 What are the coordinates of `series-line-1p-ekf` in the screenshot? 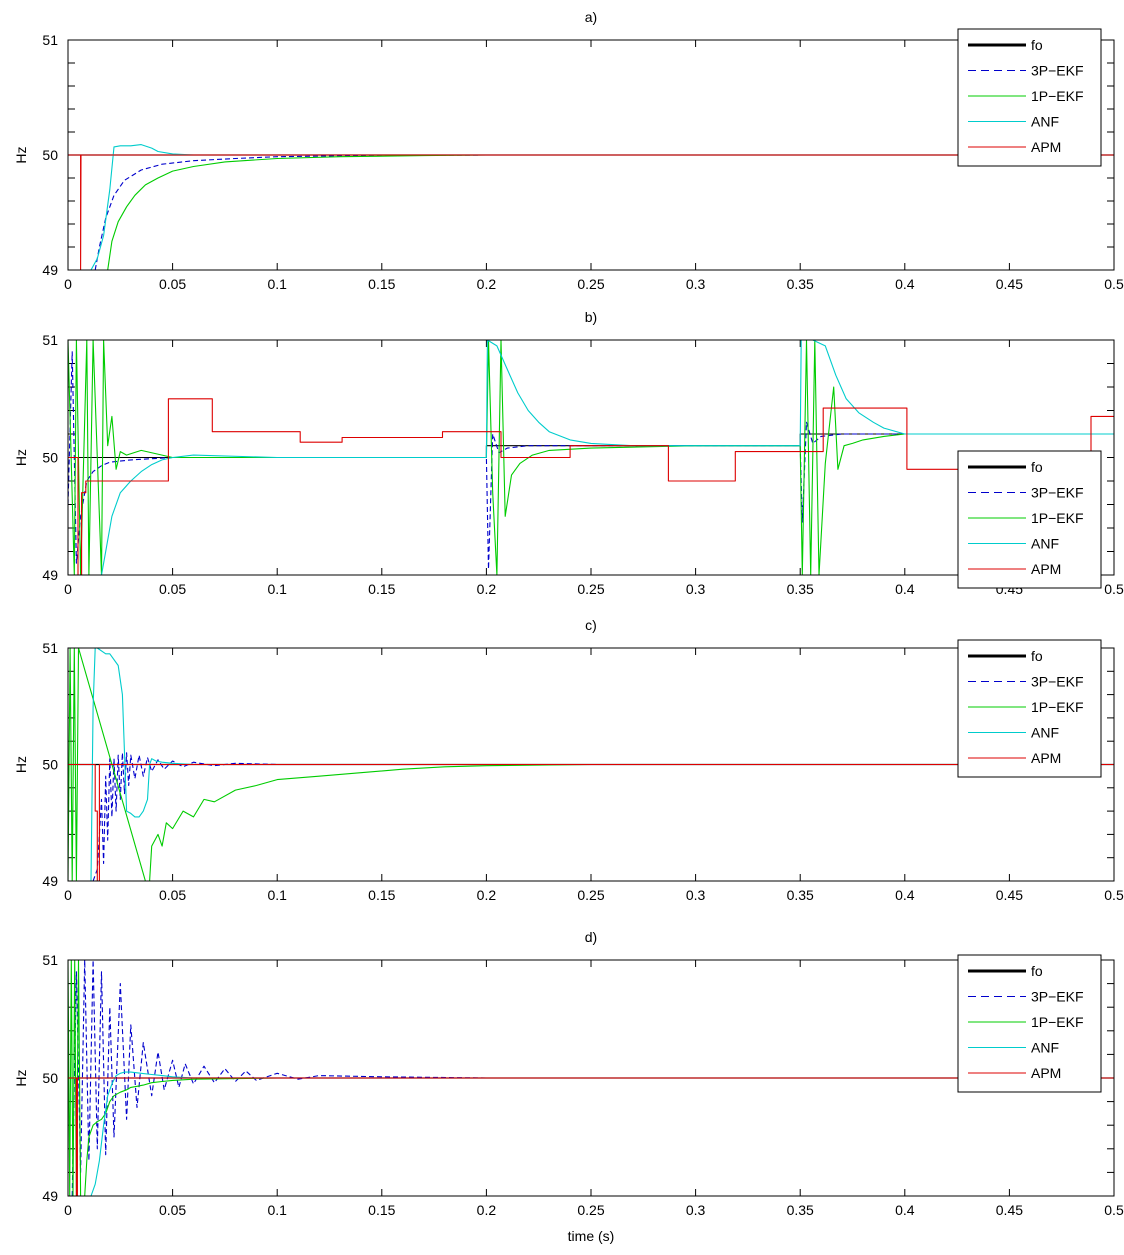 It's located at (610, 212).